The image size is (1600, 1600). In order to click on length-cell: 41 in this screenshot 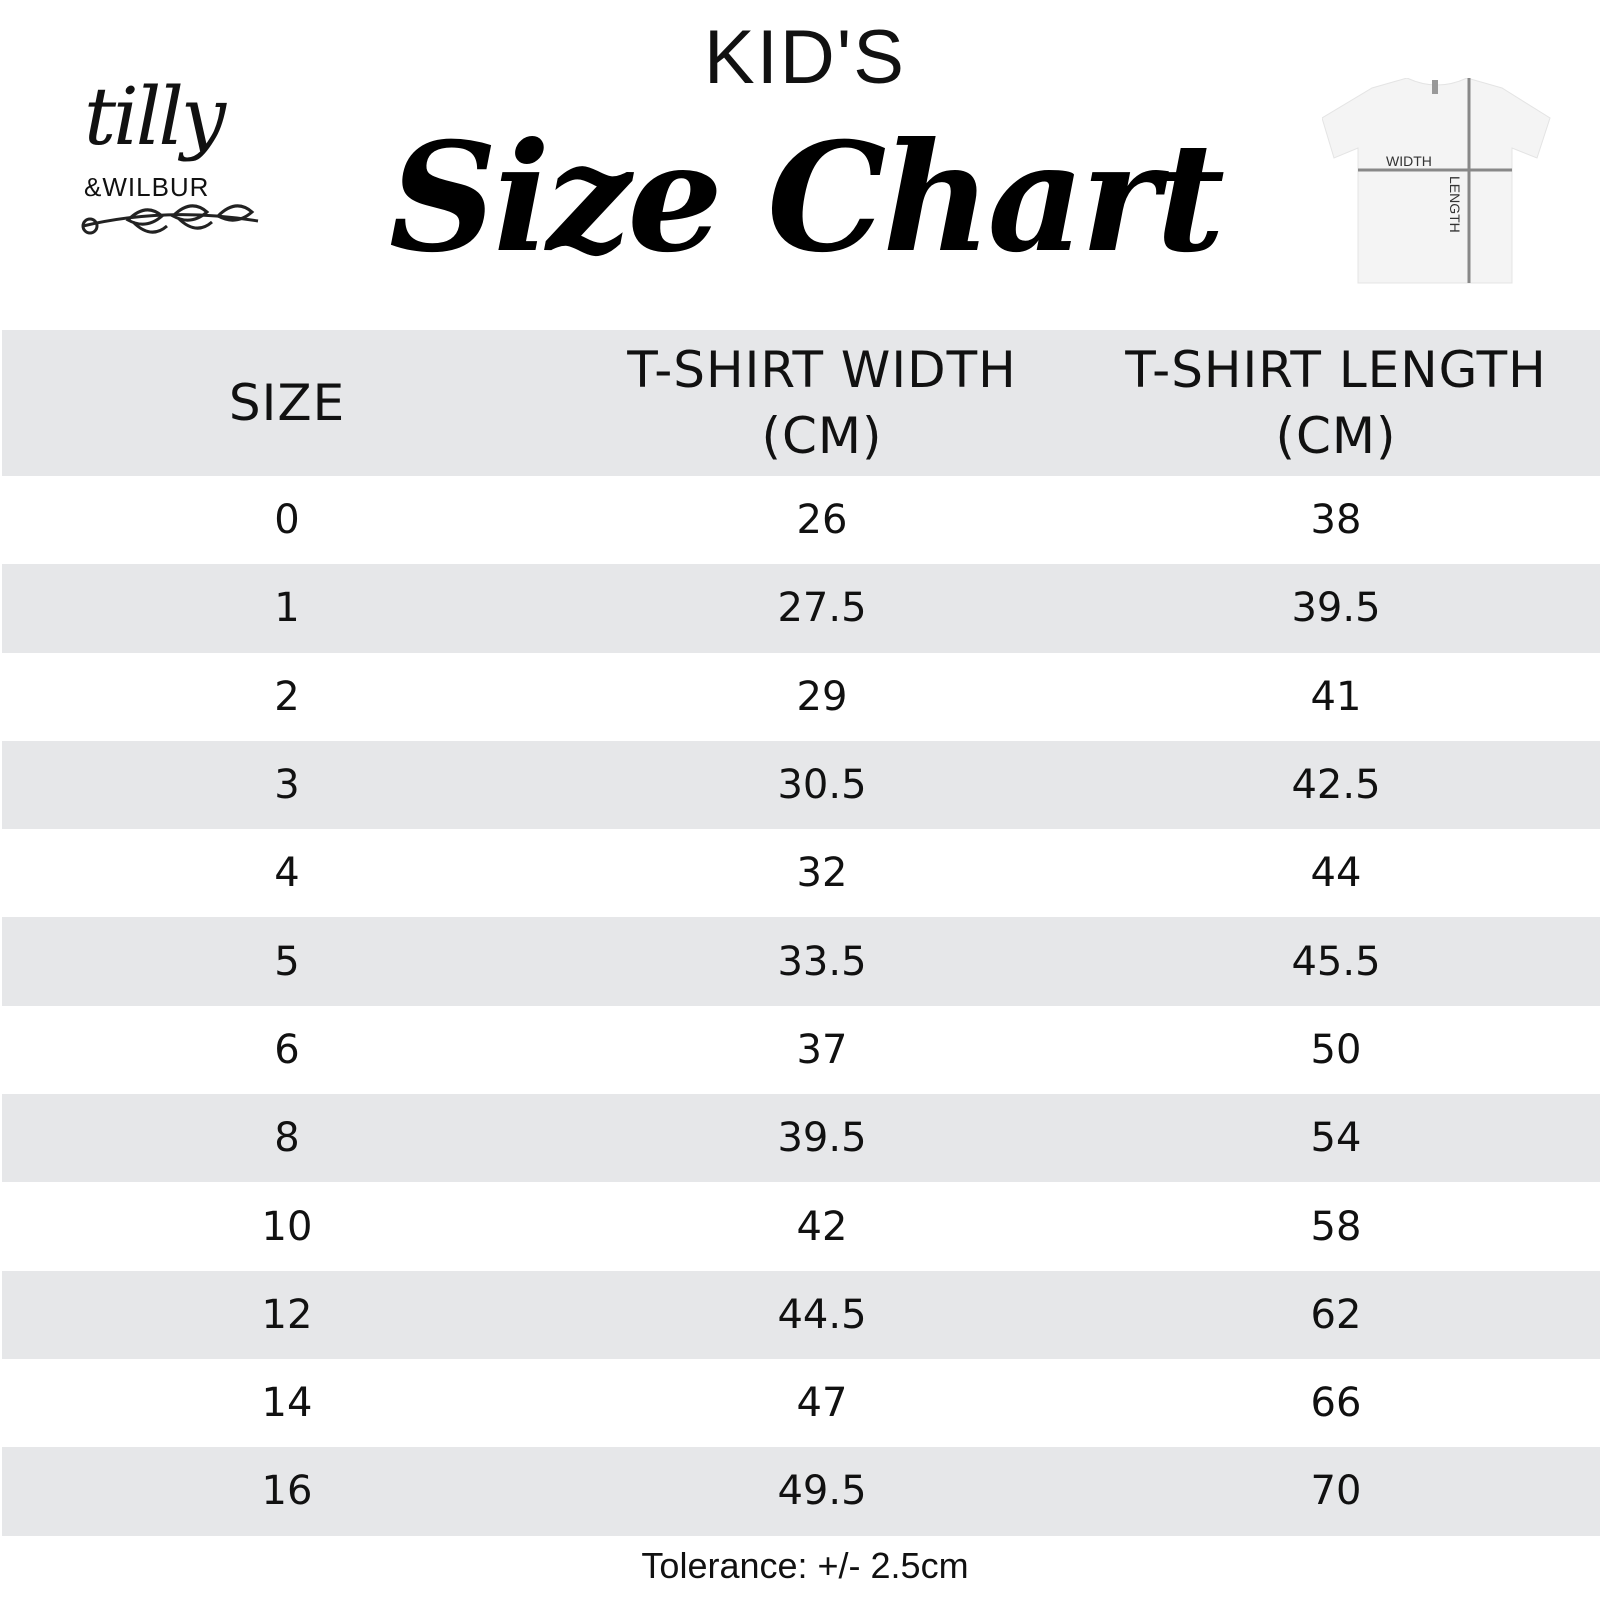, I will do `click(1336, 696)`.